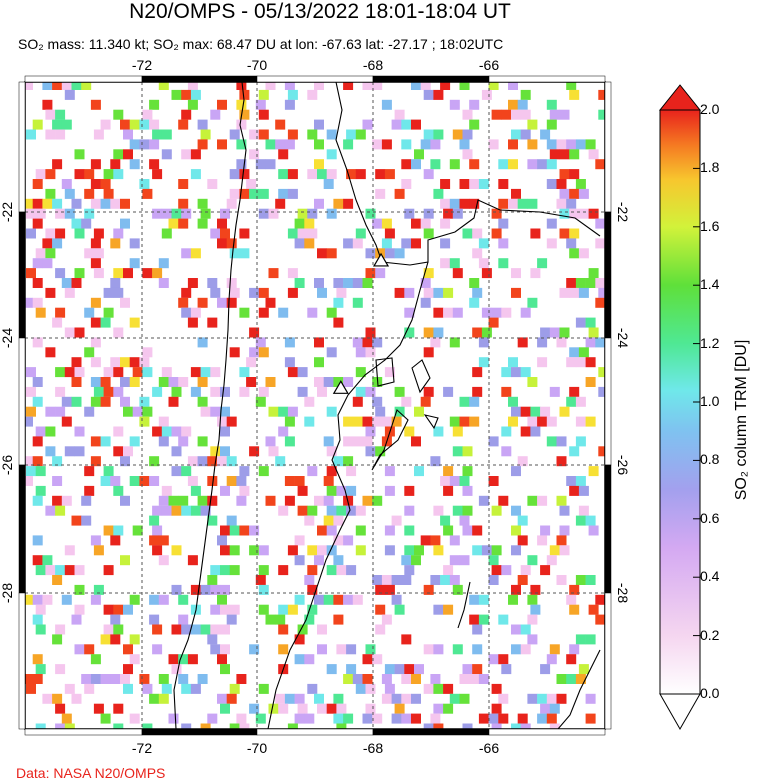  Describe the element at coordinates (680, 712) in the screenshot. I see `colorbar-min-arrow` at that location.